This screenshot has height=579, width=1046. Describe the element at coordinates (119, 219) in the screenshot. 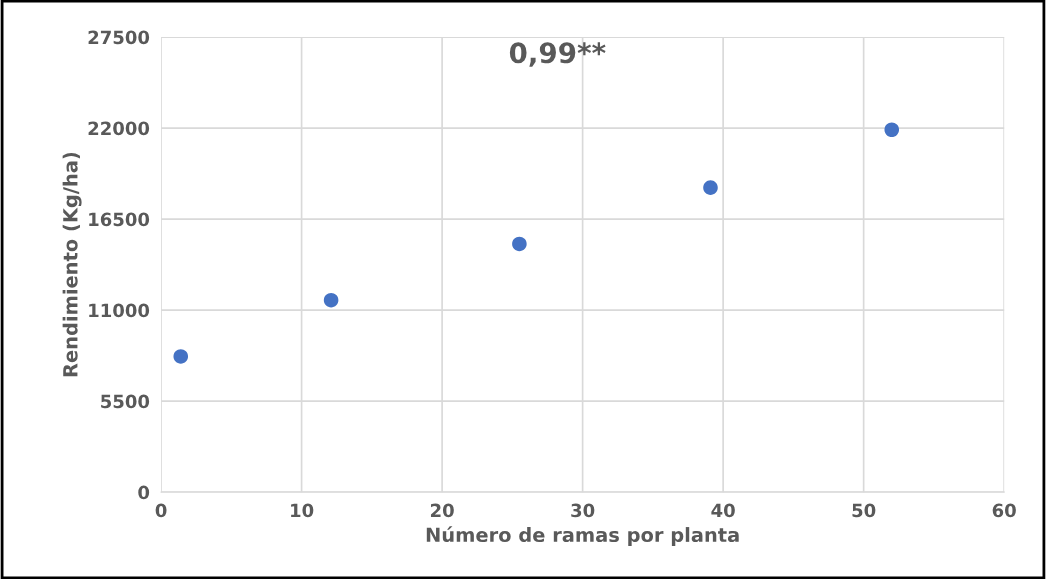

I see `y-tick-label: 16500` at that location.